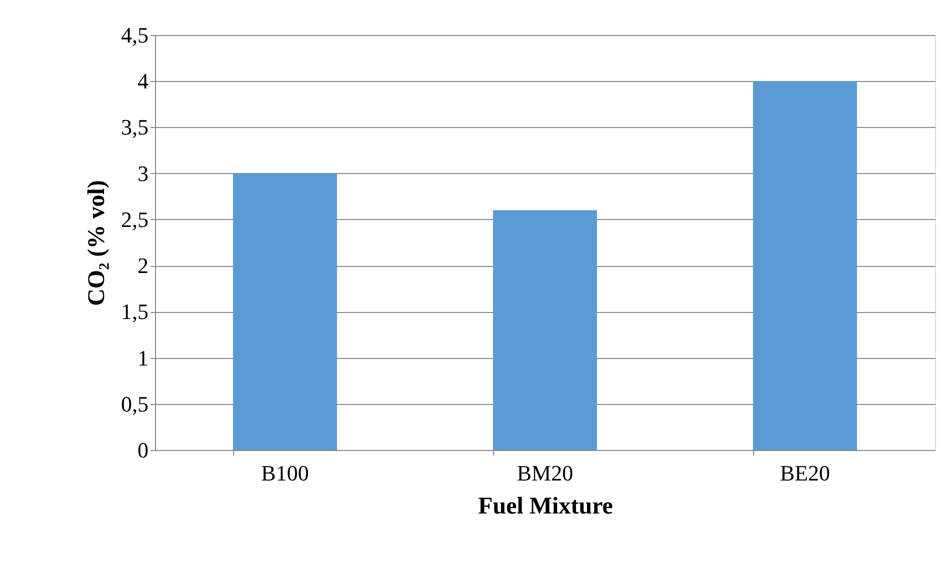 The image size is (951, 578). What do you see at coordinates (805, 473) in the screenshot?
I see `x-tick-label: BE20` at bounding box center [805, 473].